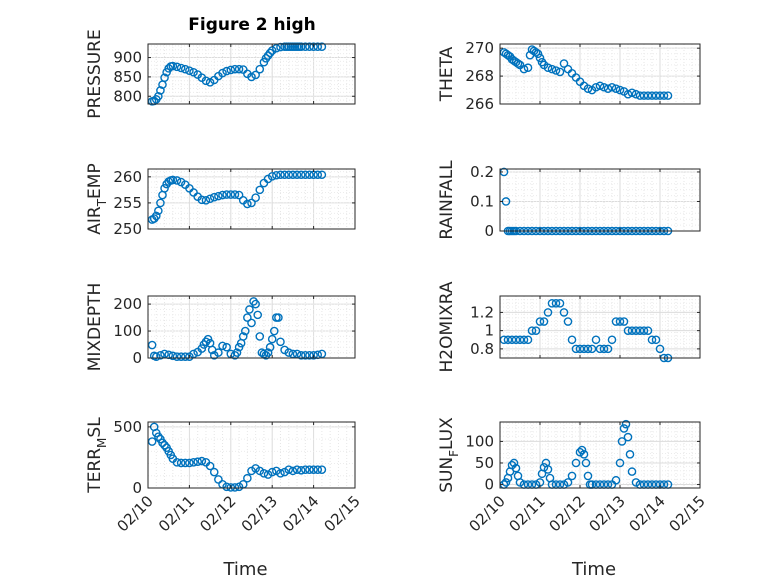  What do you see at coordinates (586, 330) in the screenshot?
I see `panel-h2omixra-markers` at bounding box center [586, 330].